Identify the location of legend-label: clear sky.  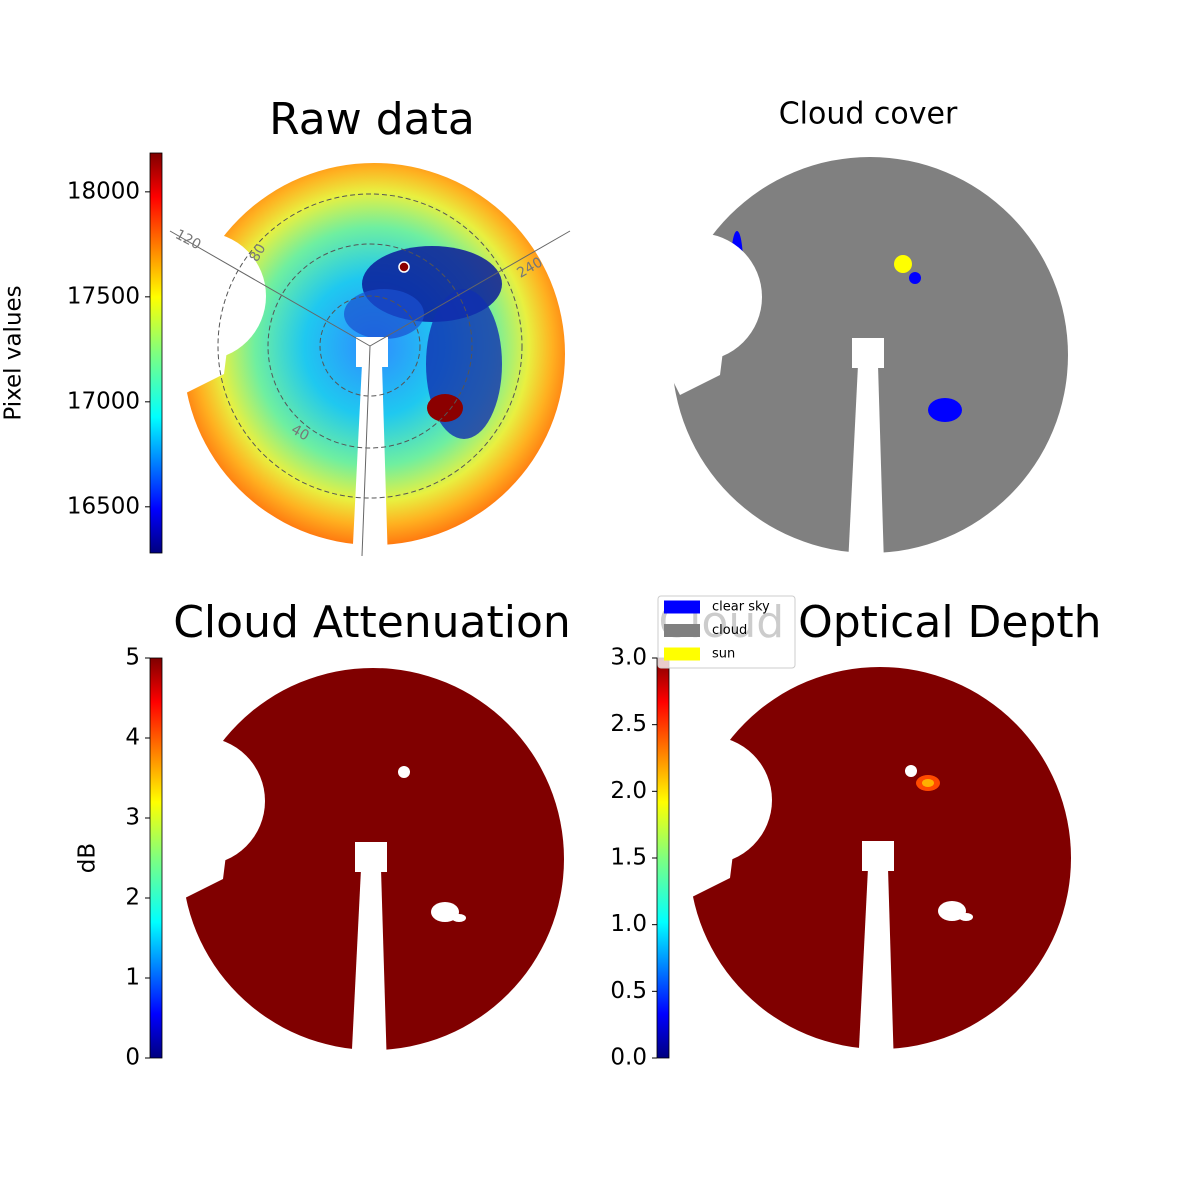
(741, 607).